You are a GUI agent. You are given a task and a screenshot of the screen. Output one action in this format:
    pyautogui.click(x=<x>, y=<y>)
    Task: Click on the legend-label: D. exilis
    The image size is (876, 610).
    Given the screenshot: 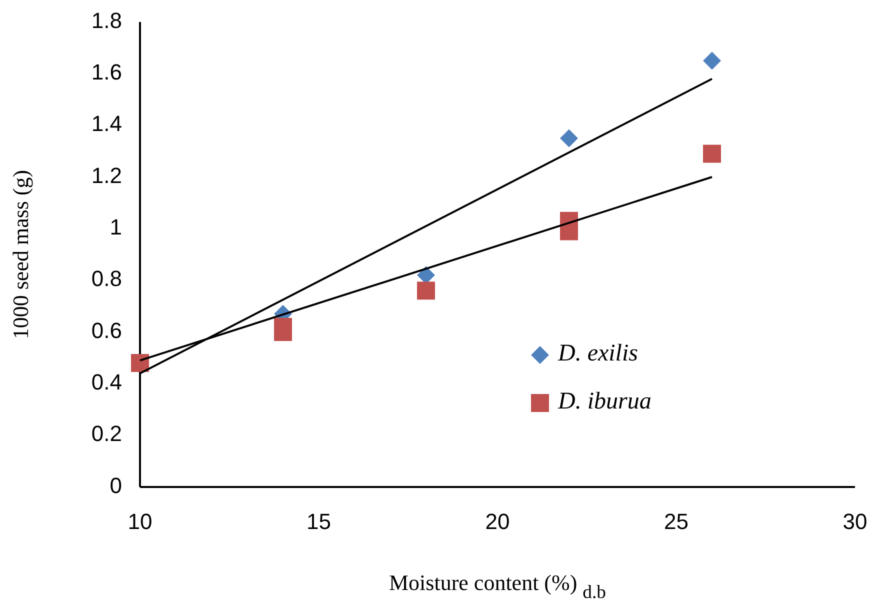 What is the action you would take?
    pyautogui.click(x=597, y=353)
    